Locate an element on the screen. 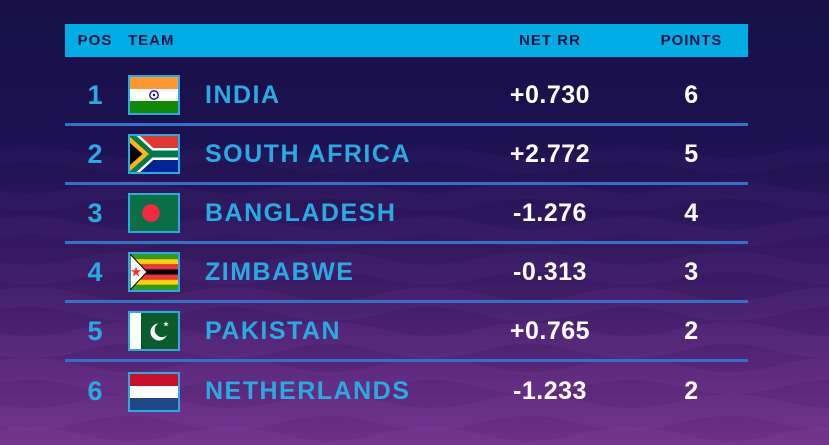 This screenshot has height=445, width=829. net-rr-value: -1.276 is located at coordinates (550, 212).